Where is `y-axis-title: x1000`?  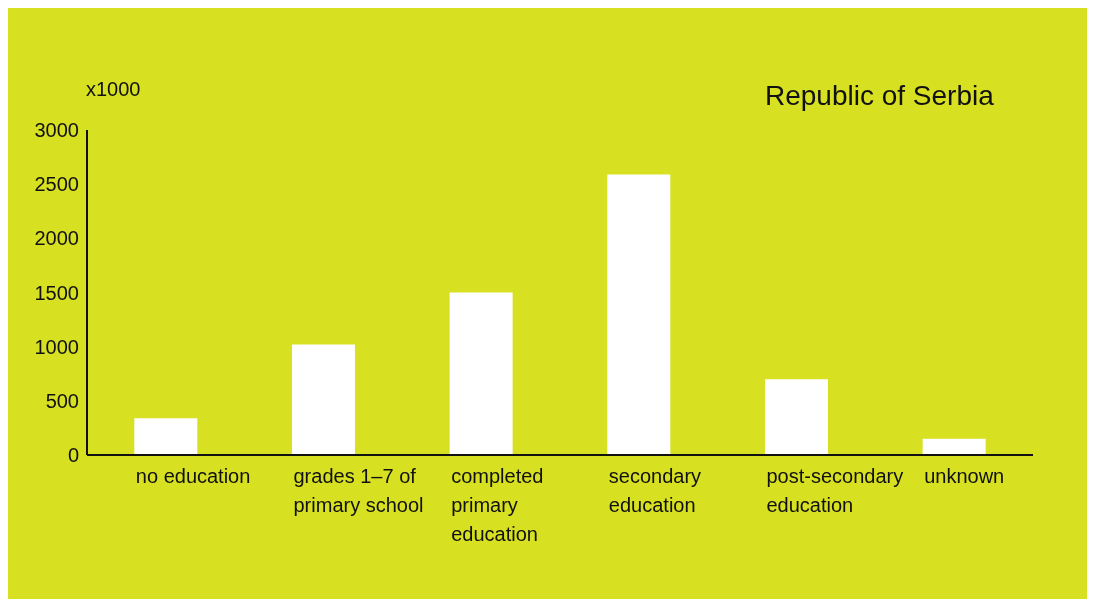
y-axis-title: x1000 is located at coordinates (113, 89).